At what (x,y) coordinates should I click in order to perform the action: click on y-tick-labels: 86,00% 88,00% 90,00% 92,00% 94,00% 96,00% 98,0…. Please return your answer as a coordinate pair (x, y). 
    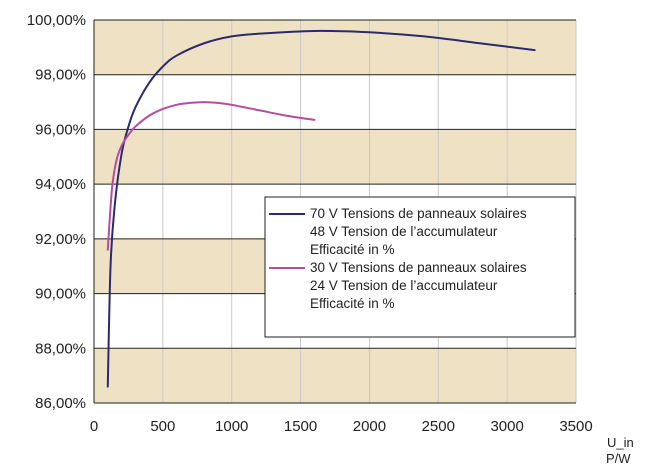
    Looking at the image, I should click on (56, 212).